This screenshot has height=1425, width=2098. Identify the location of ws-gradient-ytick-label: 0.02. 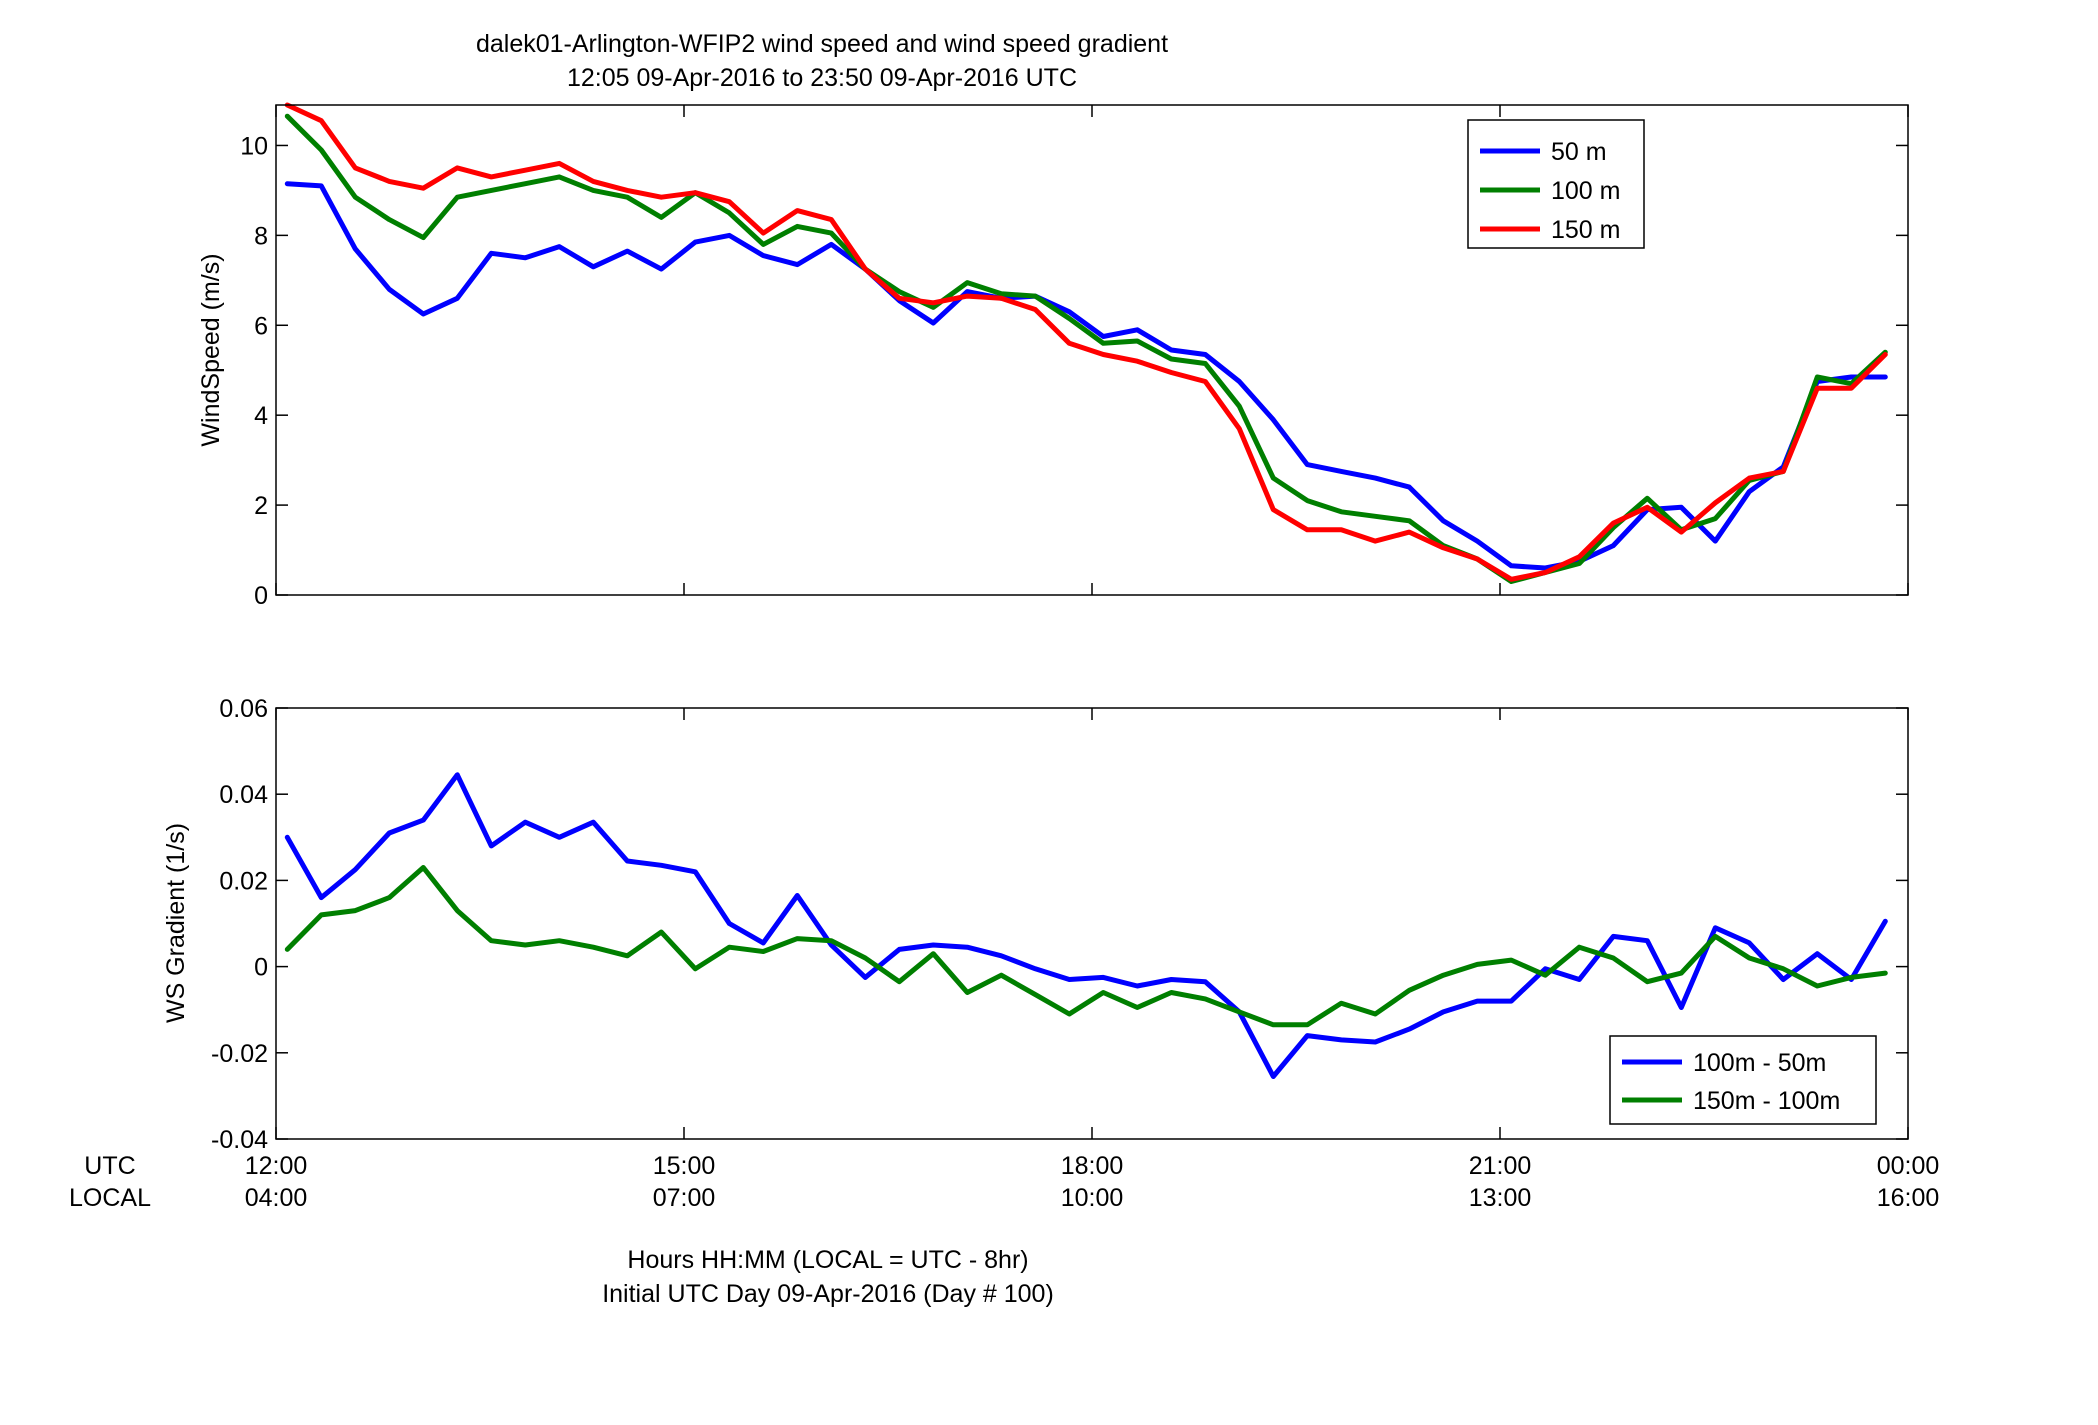
(243, 881).